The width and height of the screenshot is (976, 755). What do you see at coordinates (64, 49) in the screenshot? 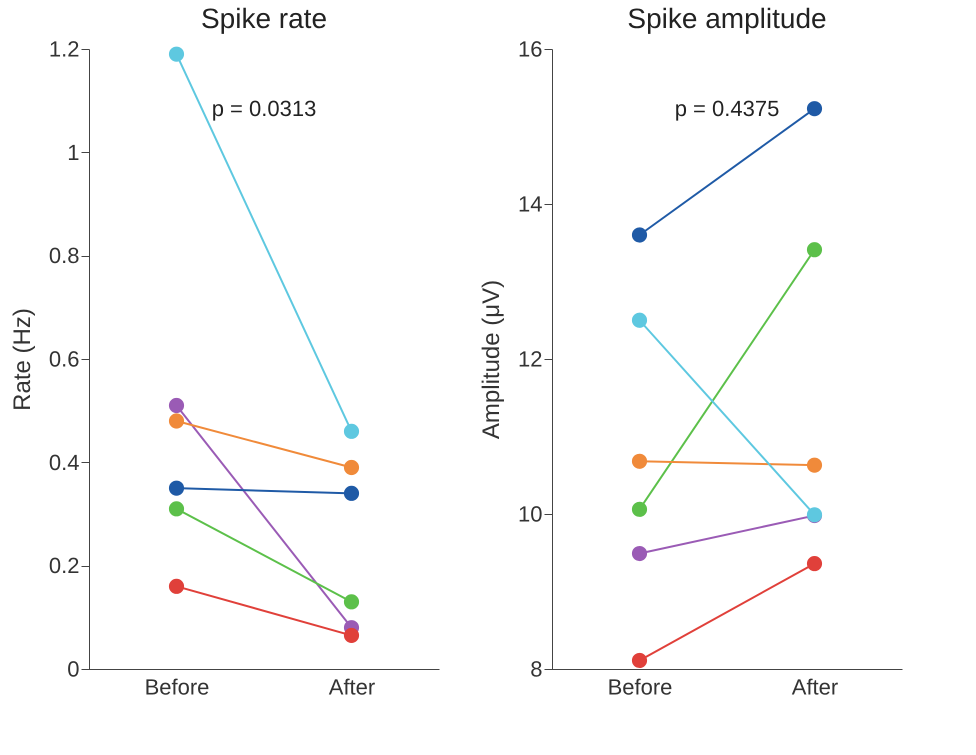
I see `y-tick-label: 1.2` at bounding box center [64, 49].